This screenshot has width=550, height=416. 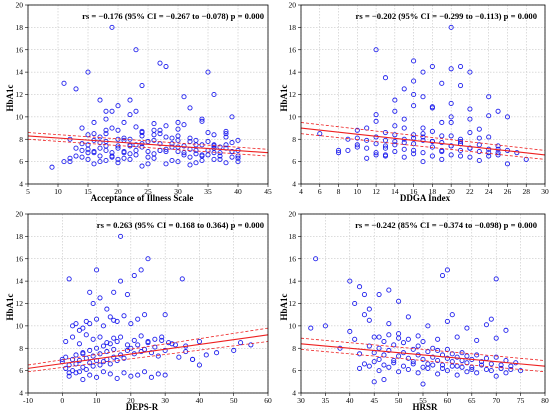 What do you see at coordinates (284, 97) in the screenshot?
I see `y-axis-label: HbA1c` at bounding box center [284, 97].